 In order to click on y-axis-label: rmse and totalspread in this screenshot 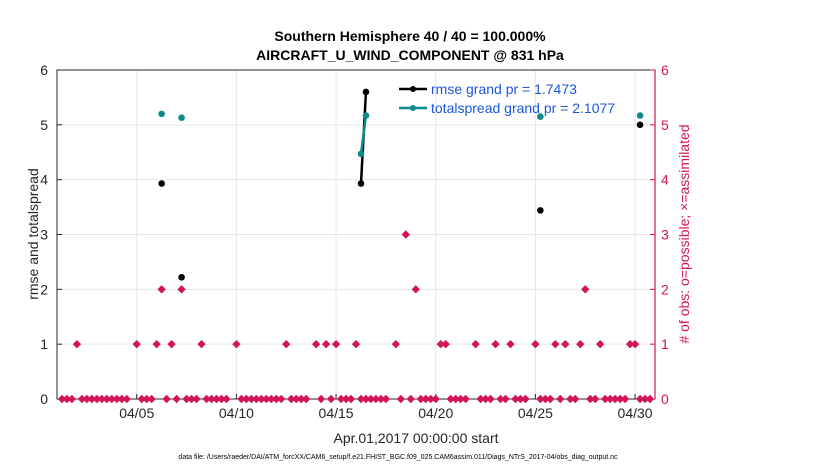, I will do `click(33, 234)`.